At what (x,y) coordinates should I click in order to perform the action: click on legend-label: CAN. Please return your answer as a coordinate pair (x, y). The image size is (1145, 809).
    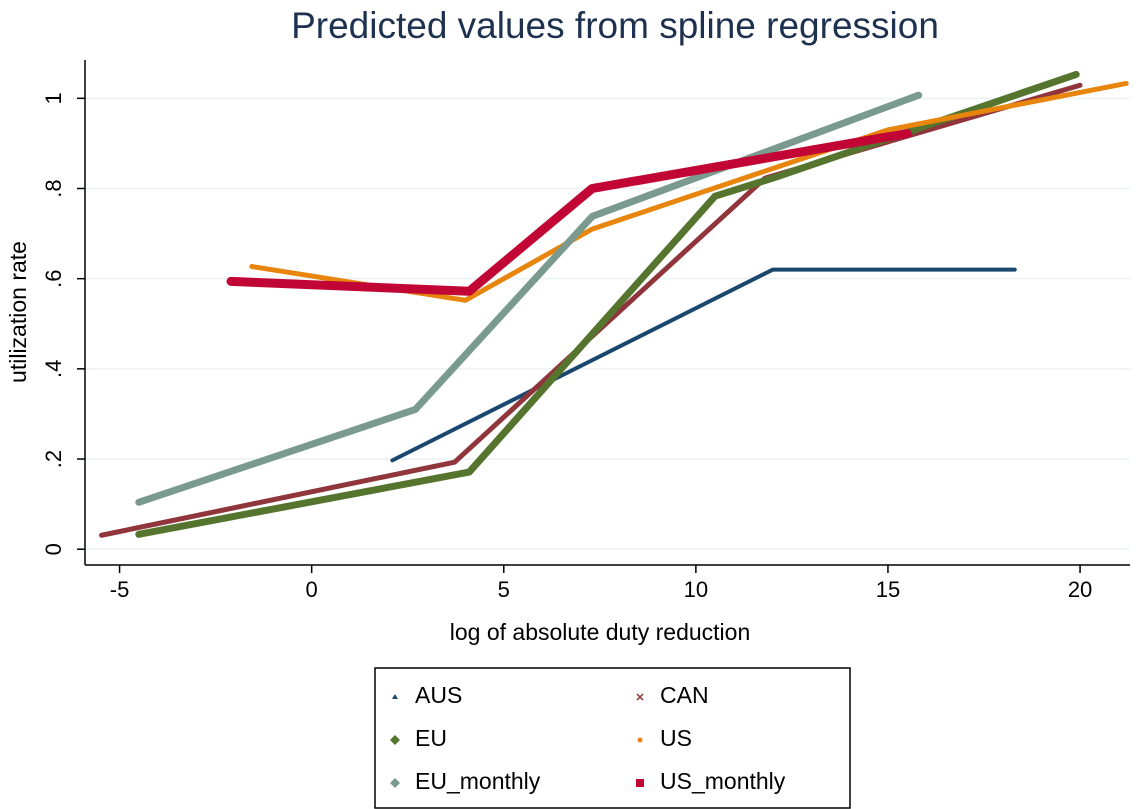
    Looking at the image, I should click on (684, 695).